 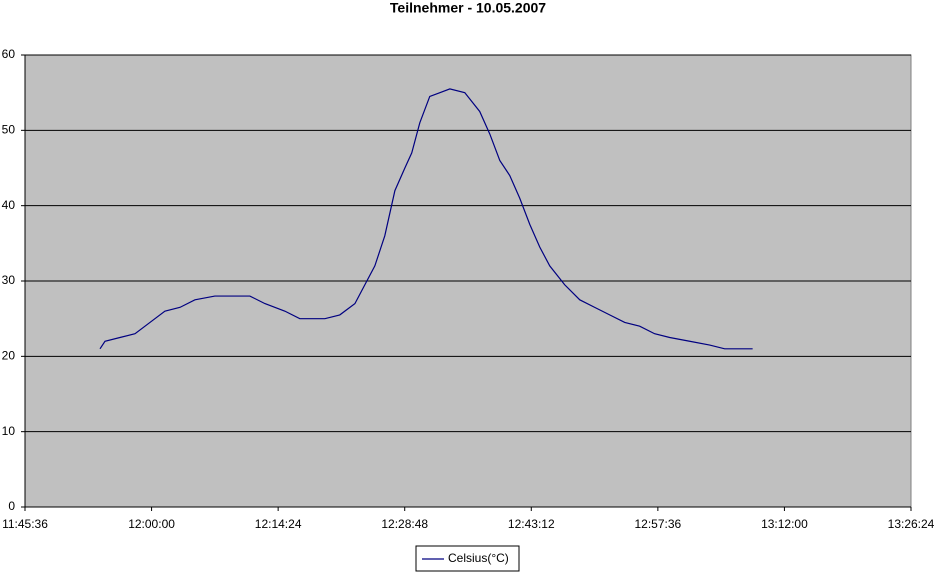 What do you see at coordinates (404, 524) in the screenshot?
I see `x-tick-label: 12:28:48` at bounding box center [404, 524].